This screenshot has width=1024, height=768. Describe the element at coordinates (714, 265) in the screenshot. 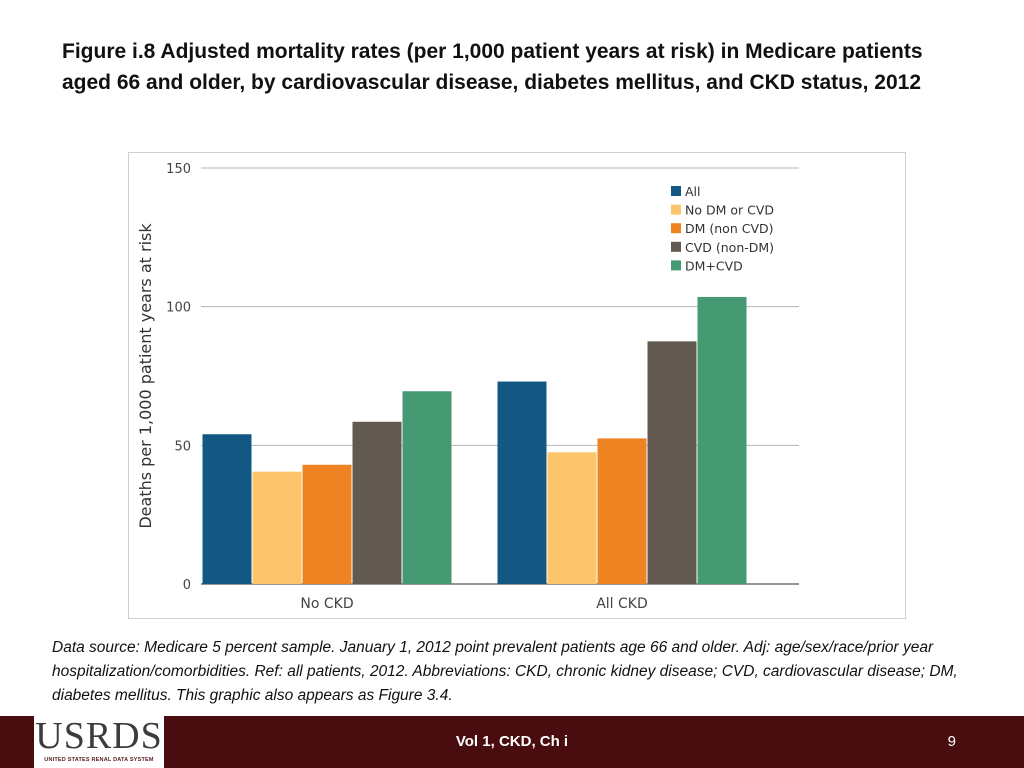

I see `legend-label: DM+CVD` at that location.